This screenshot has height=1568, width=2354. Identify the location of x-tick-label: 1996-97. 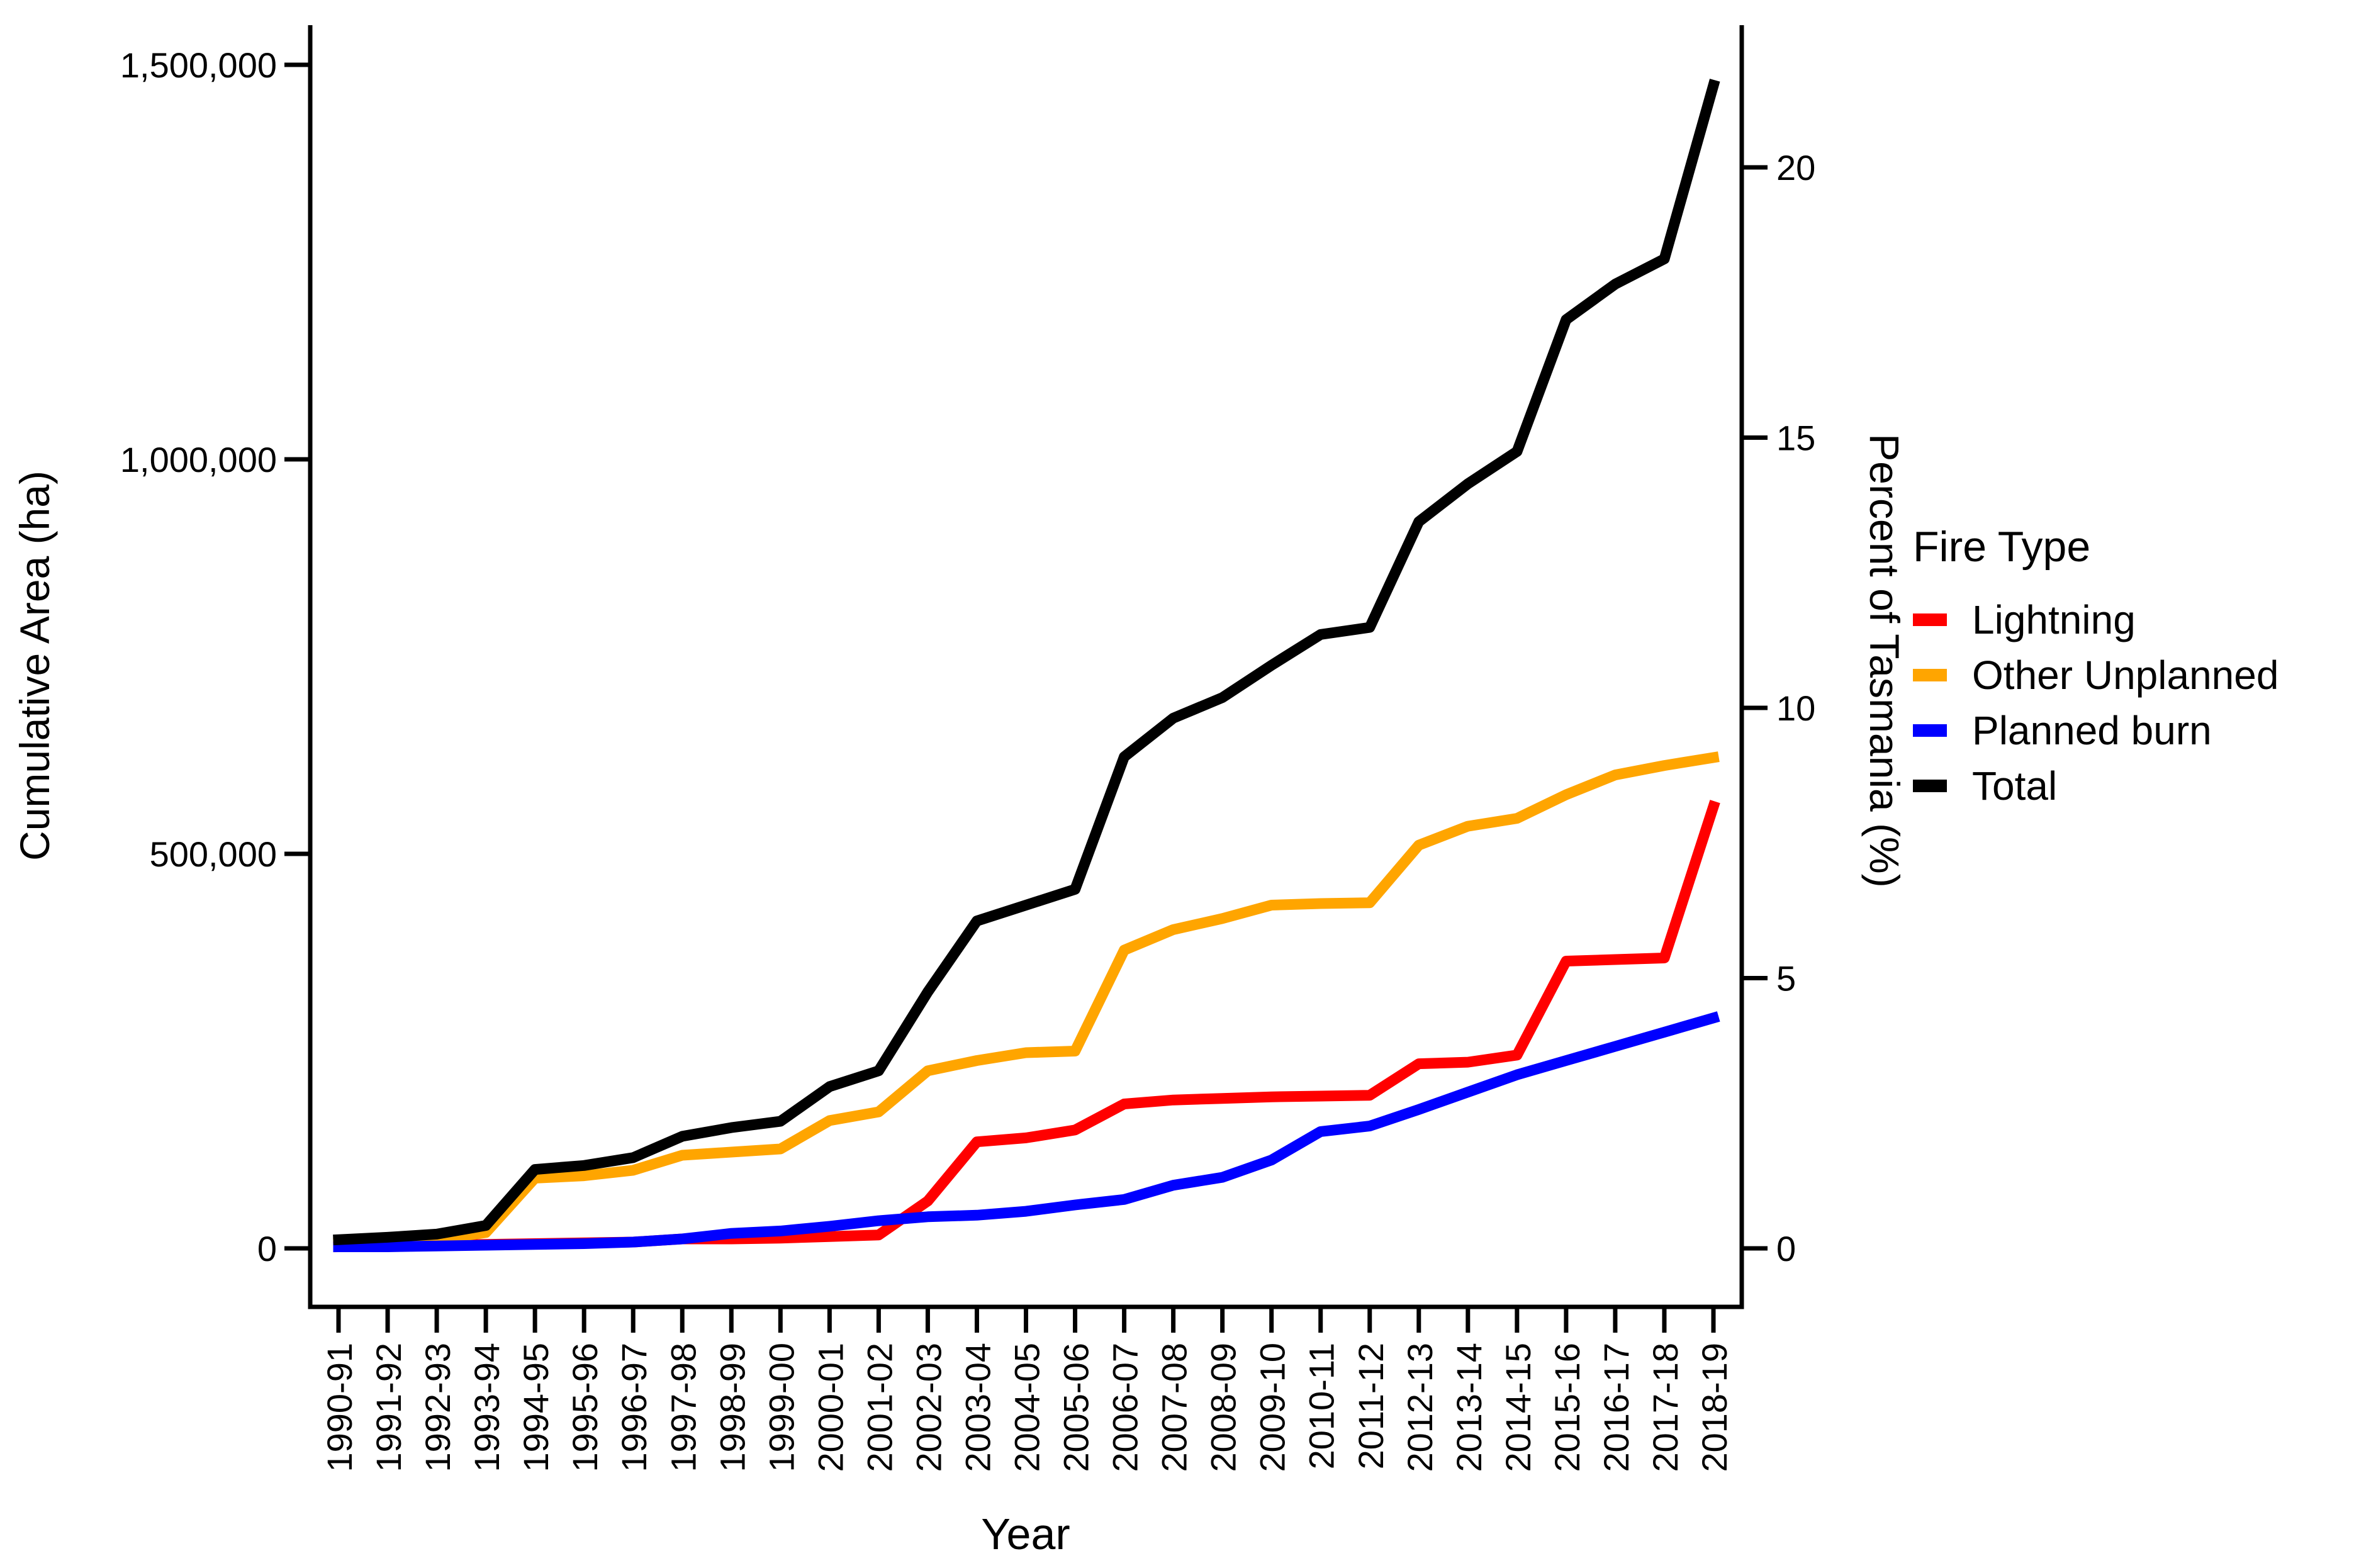
(634, 1407).